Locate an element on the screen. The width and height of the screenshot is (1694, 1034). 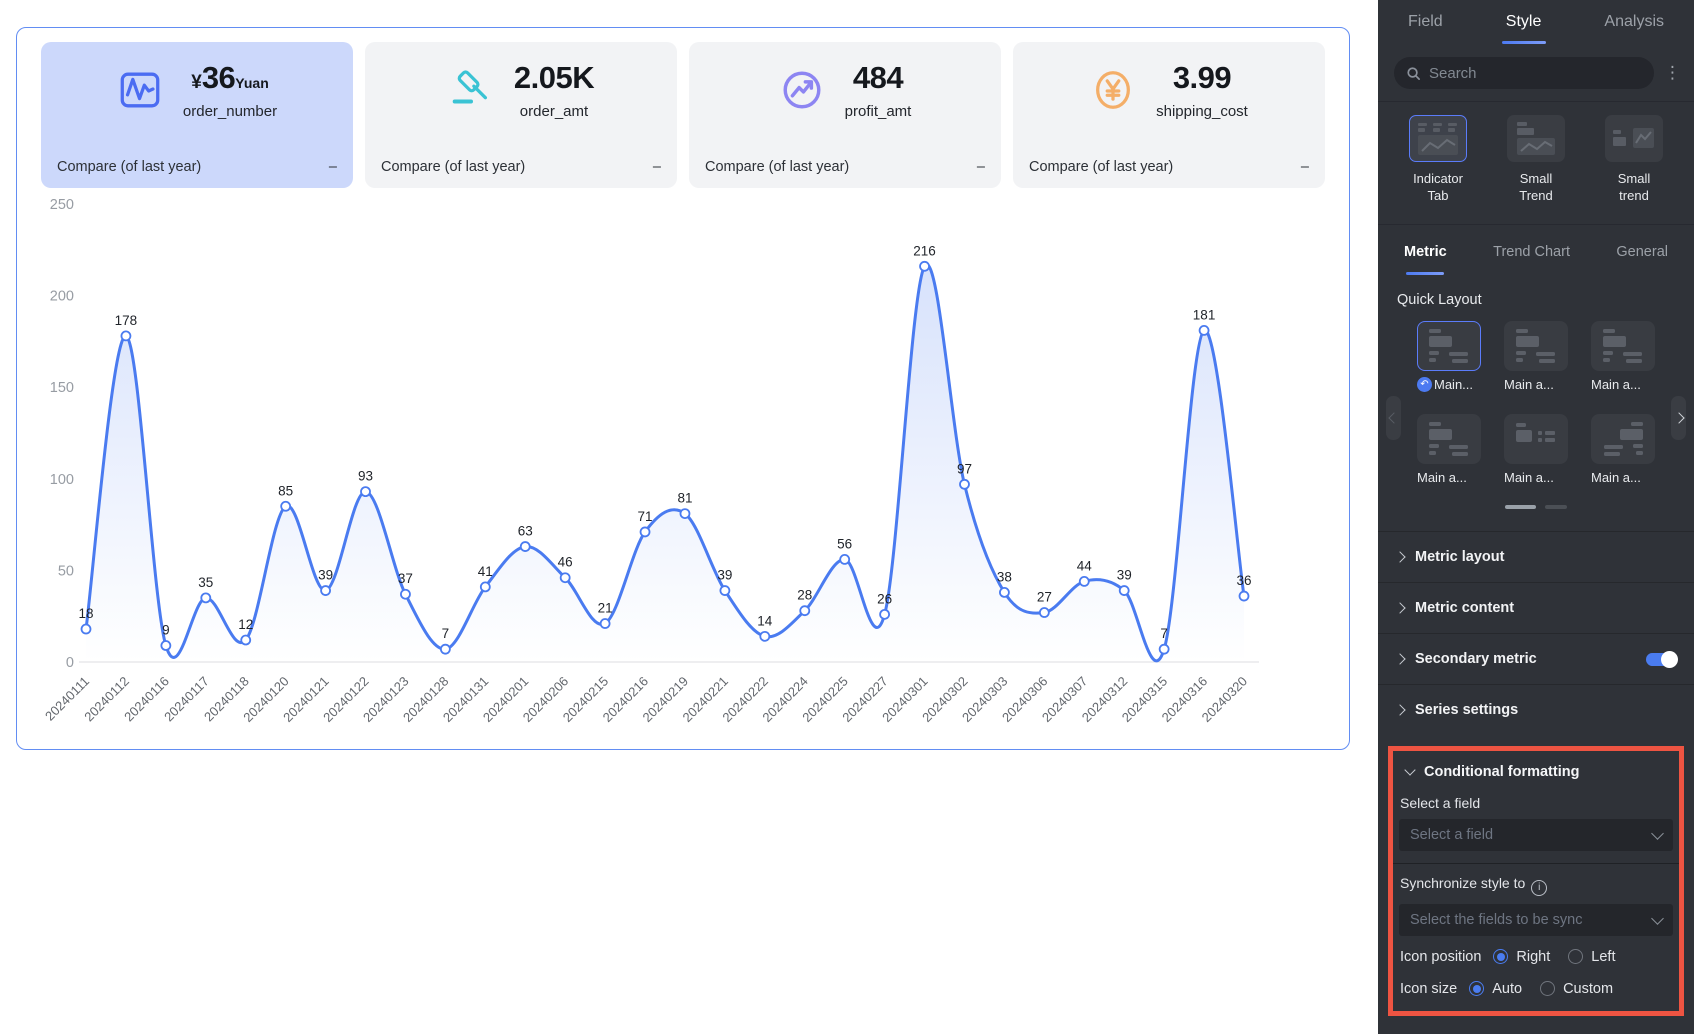
svg-text: 50 is located at coordinates (66, 571).